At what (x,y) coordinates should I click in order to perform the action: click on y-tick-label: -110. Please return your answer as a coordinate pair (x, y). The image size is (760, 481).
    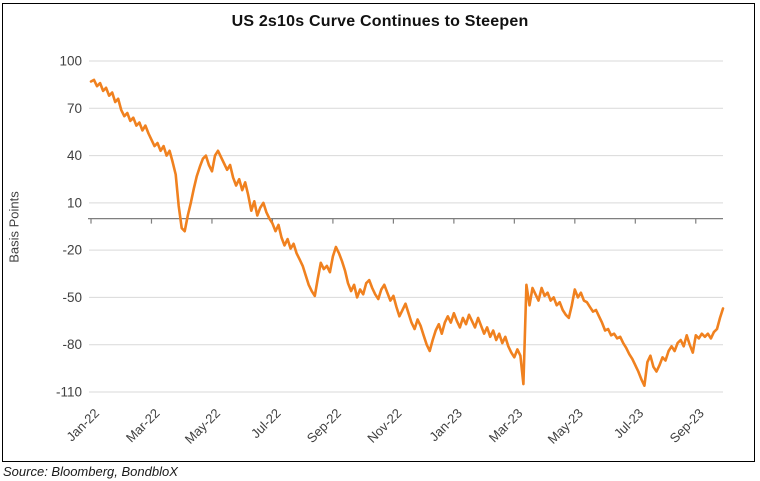
    Looking at the image, I should click on (69, 392).